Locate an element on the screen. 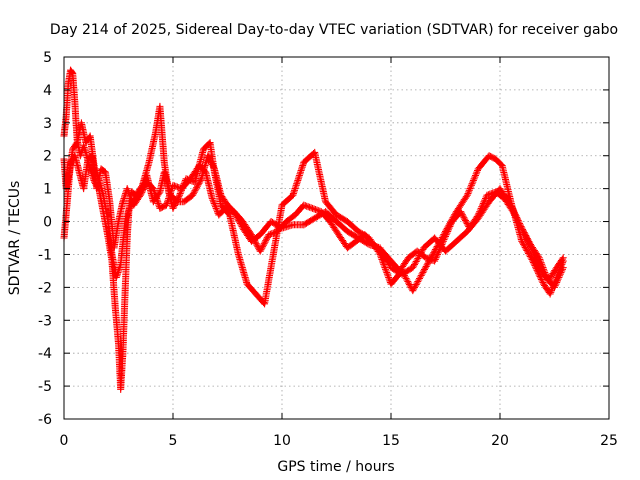 This screenshot has height=480, width=640. x-tick-label: 15 is located at coordinates (391, 441).